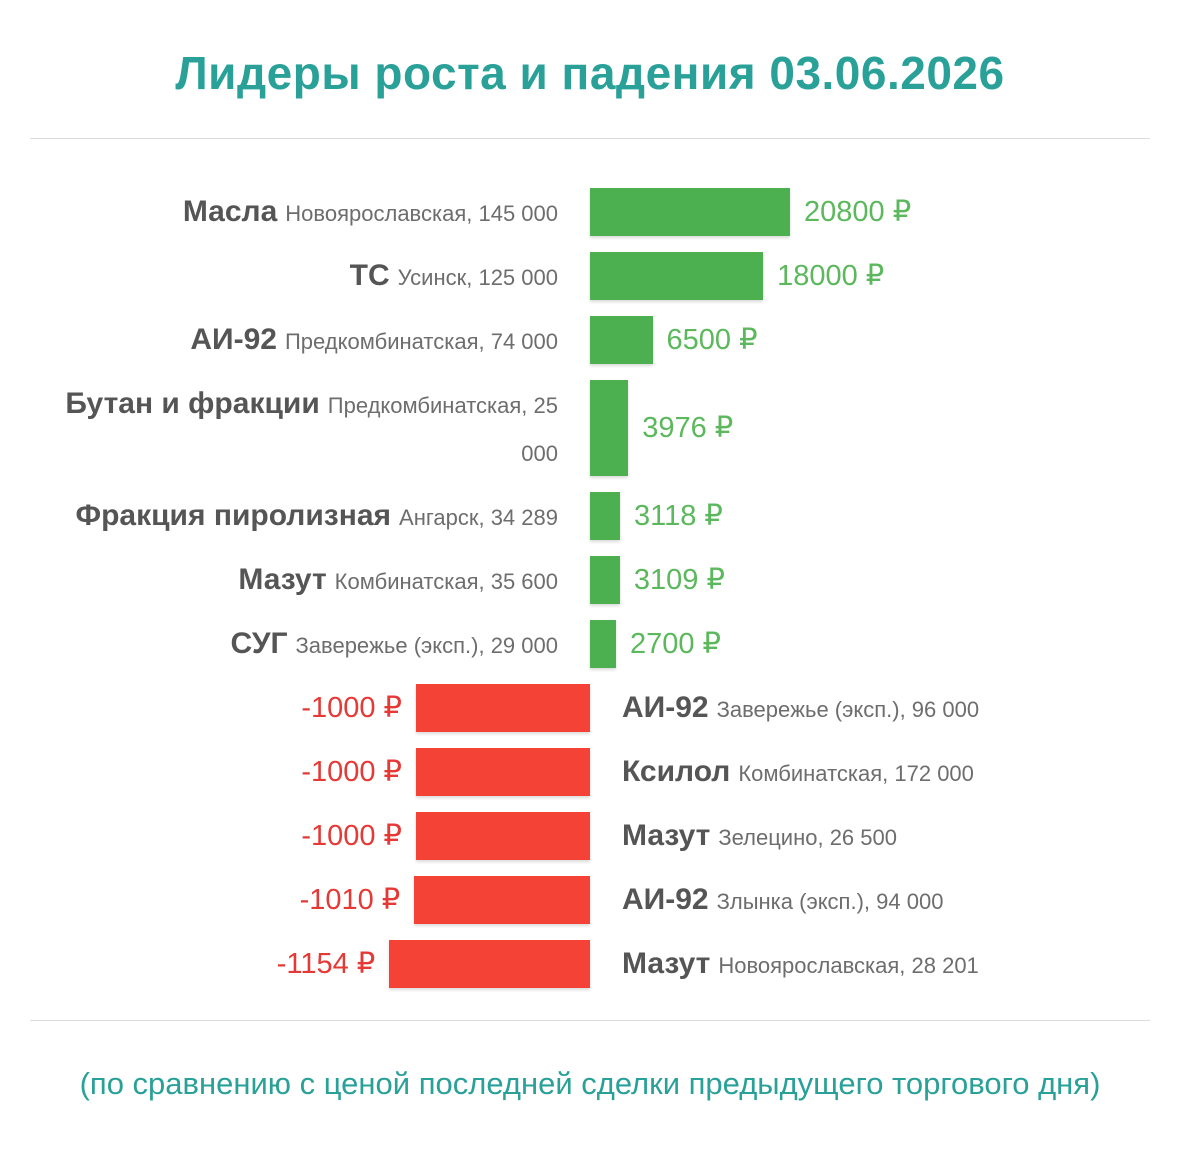 Image resolution: width=1180 pixels, height=1156 pixels. I want to click on row-label: АИ-92 Заверeжье (эксп.), 96 000, so click(800, 709).